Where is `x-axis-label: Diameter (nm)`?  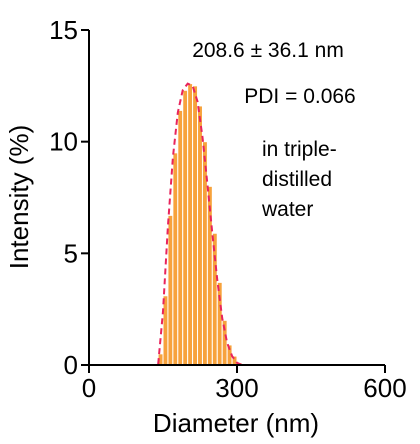
x-axis-label: Diameter (nm) is located at coordinates (236, 423).